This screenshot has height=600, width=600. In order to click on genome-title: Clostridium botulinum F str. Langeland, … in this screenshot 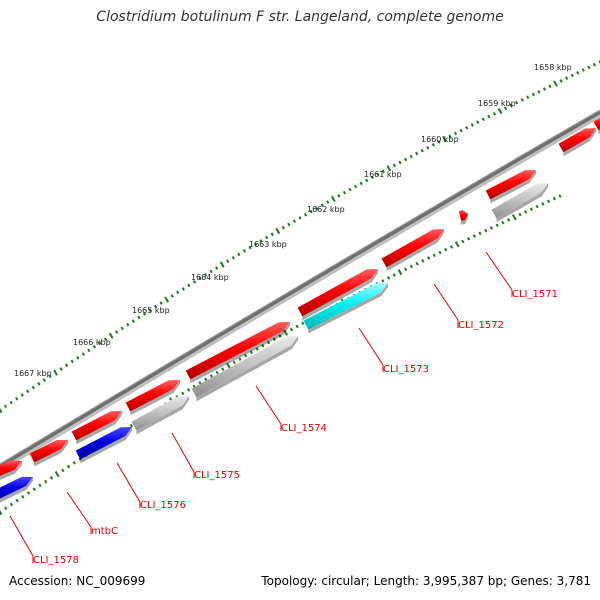, I will do `click(300, 17)`.